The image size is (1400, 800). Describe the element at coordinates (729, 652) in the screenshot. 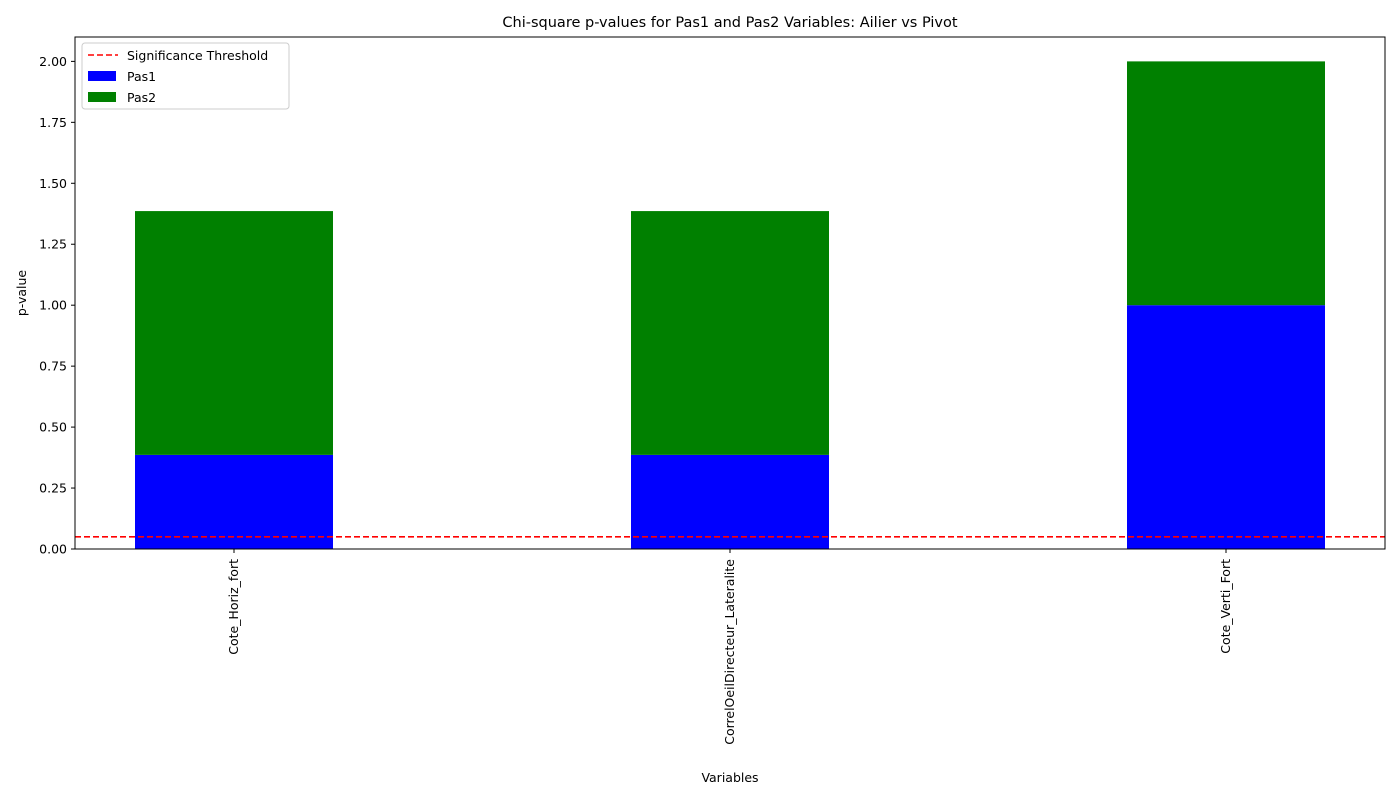

I see `x-tick-label: CorrelOeilDirecteur_Lateralite` at that location.